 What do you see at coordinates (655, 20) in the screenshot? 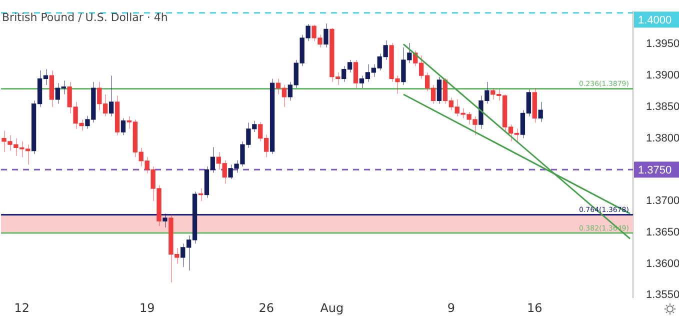
I see `ref-line-label: 1.4000` at bounding box center [655, 20].